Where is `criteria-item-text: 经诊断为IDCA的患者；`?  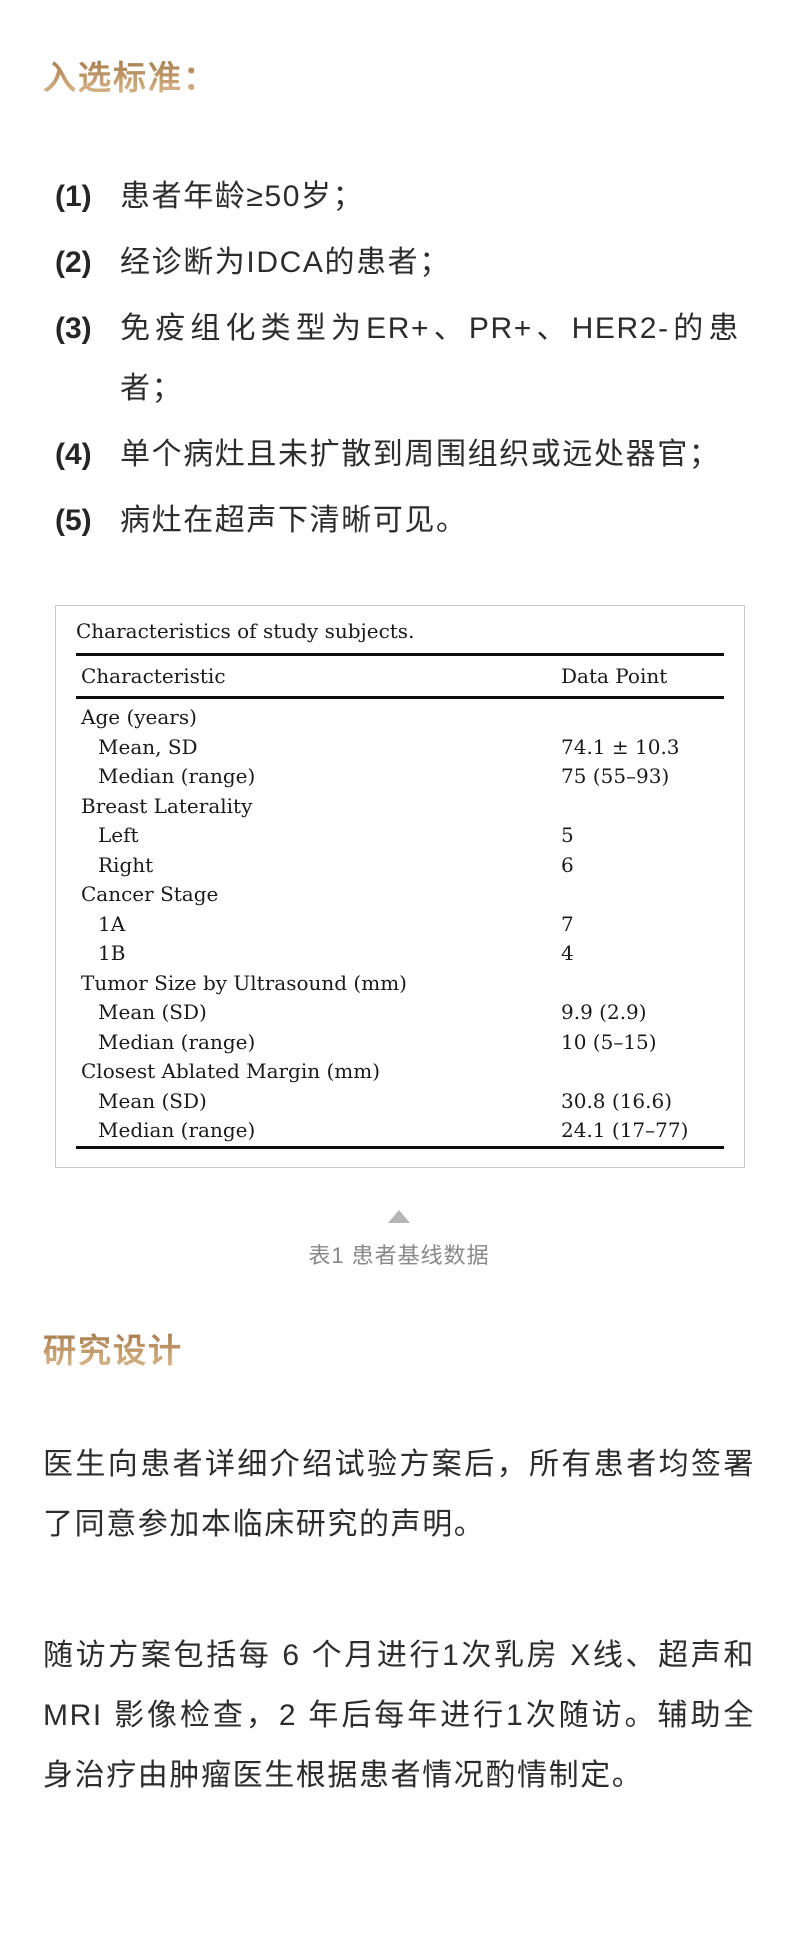
criteria-item-text: 经诊断为IDCA的患者； is located at coordinates (285, 262).